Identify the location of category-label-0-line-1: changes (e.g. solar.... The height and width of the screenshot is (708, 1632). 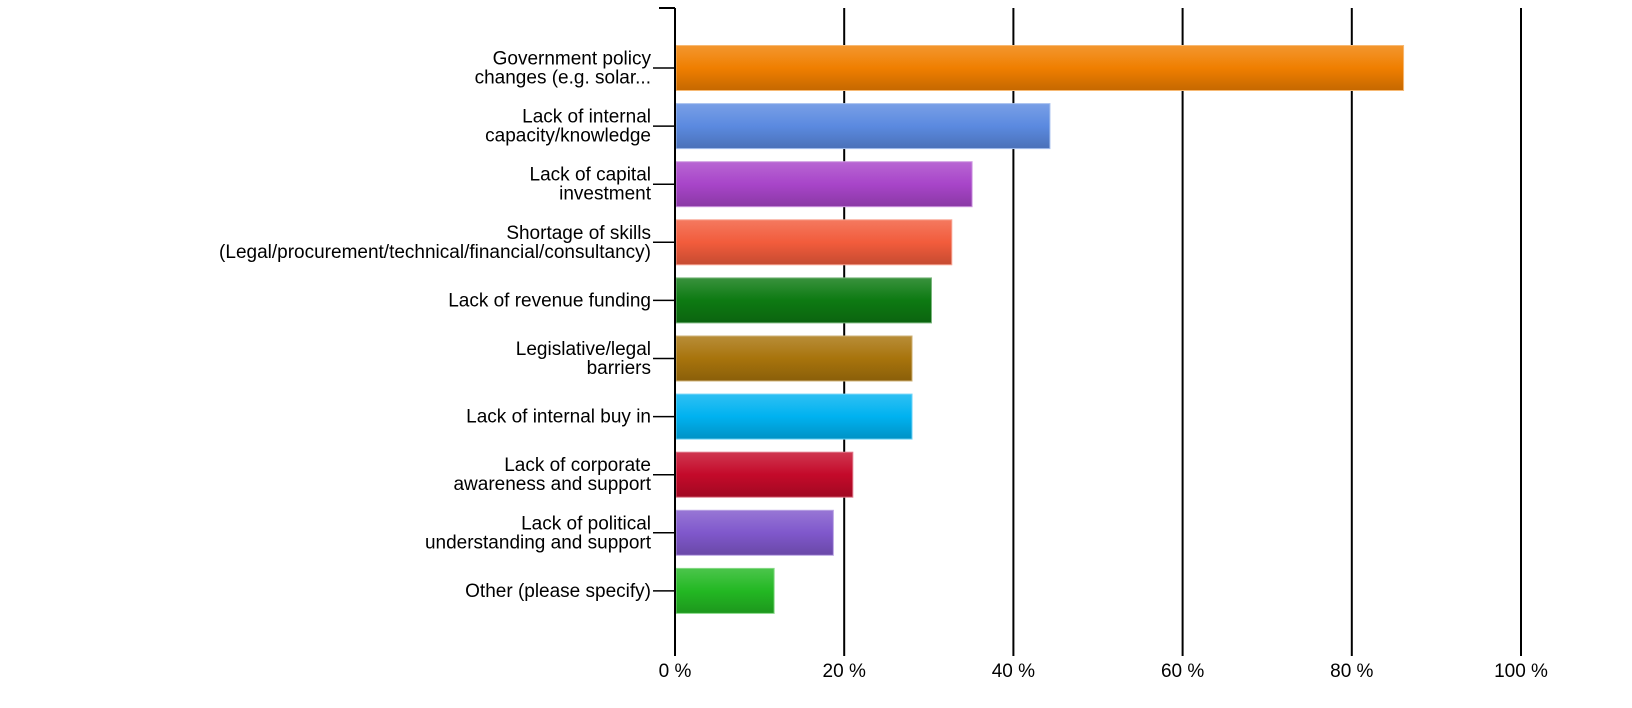
(563, 78).